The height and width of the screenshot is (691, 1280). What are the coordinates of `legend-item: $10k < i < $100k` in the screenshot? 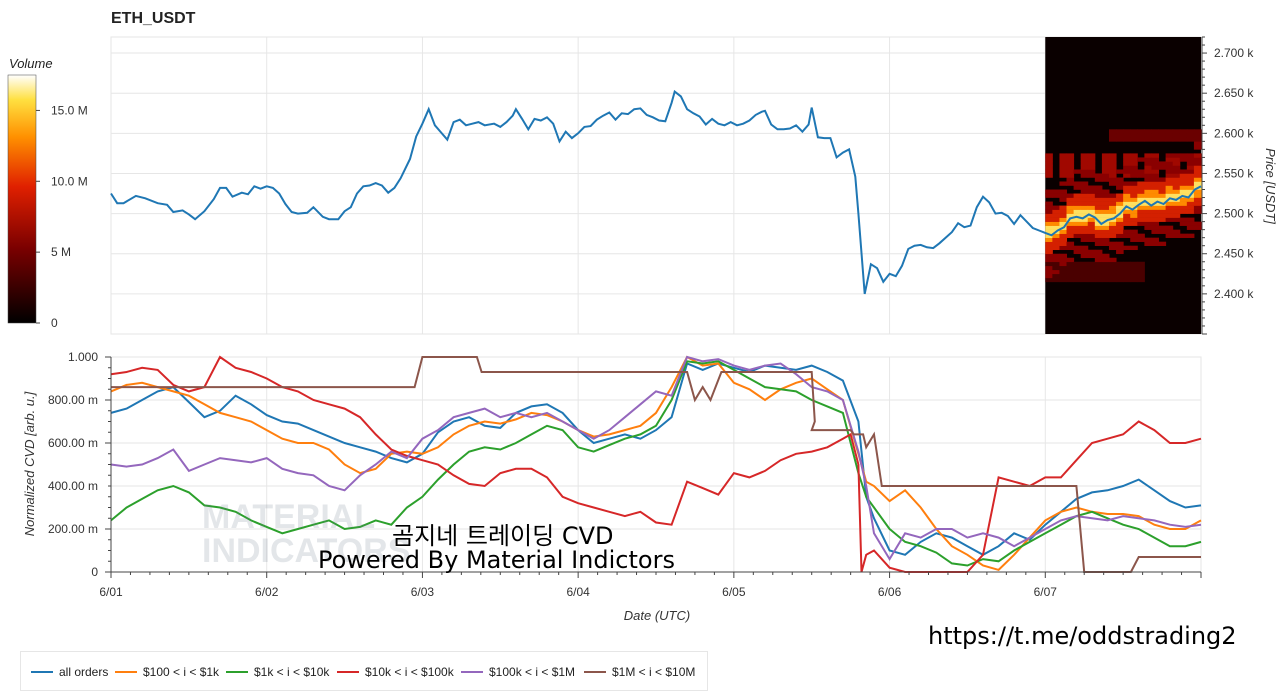 It's located at (395, 672).